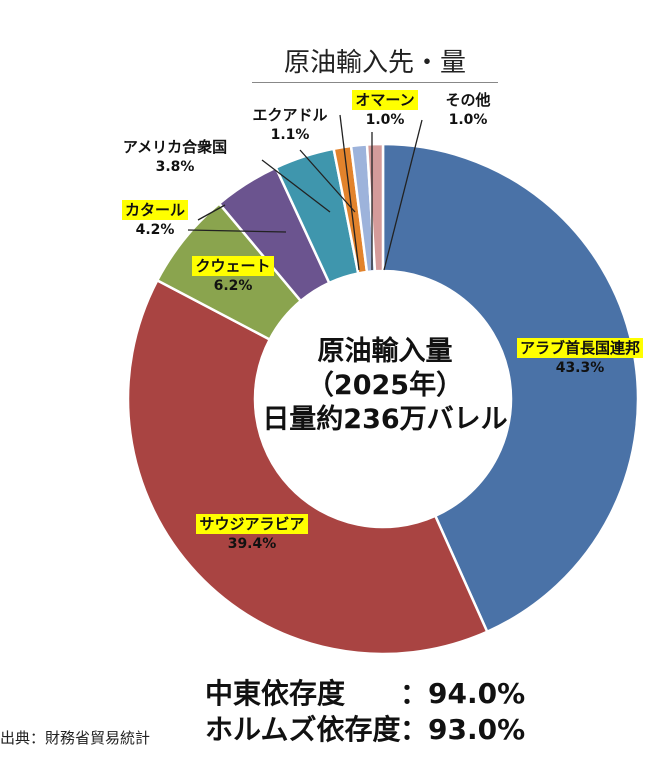 Image resolution: width=668 pixels, height=760 pixels. Describe the element at coordinates (579, 348) in the screenshot. I see `slice-name: アラブ首長国連邦` at that location.